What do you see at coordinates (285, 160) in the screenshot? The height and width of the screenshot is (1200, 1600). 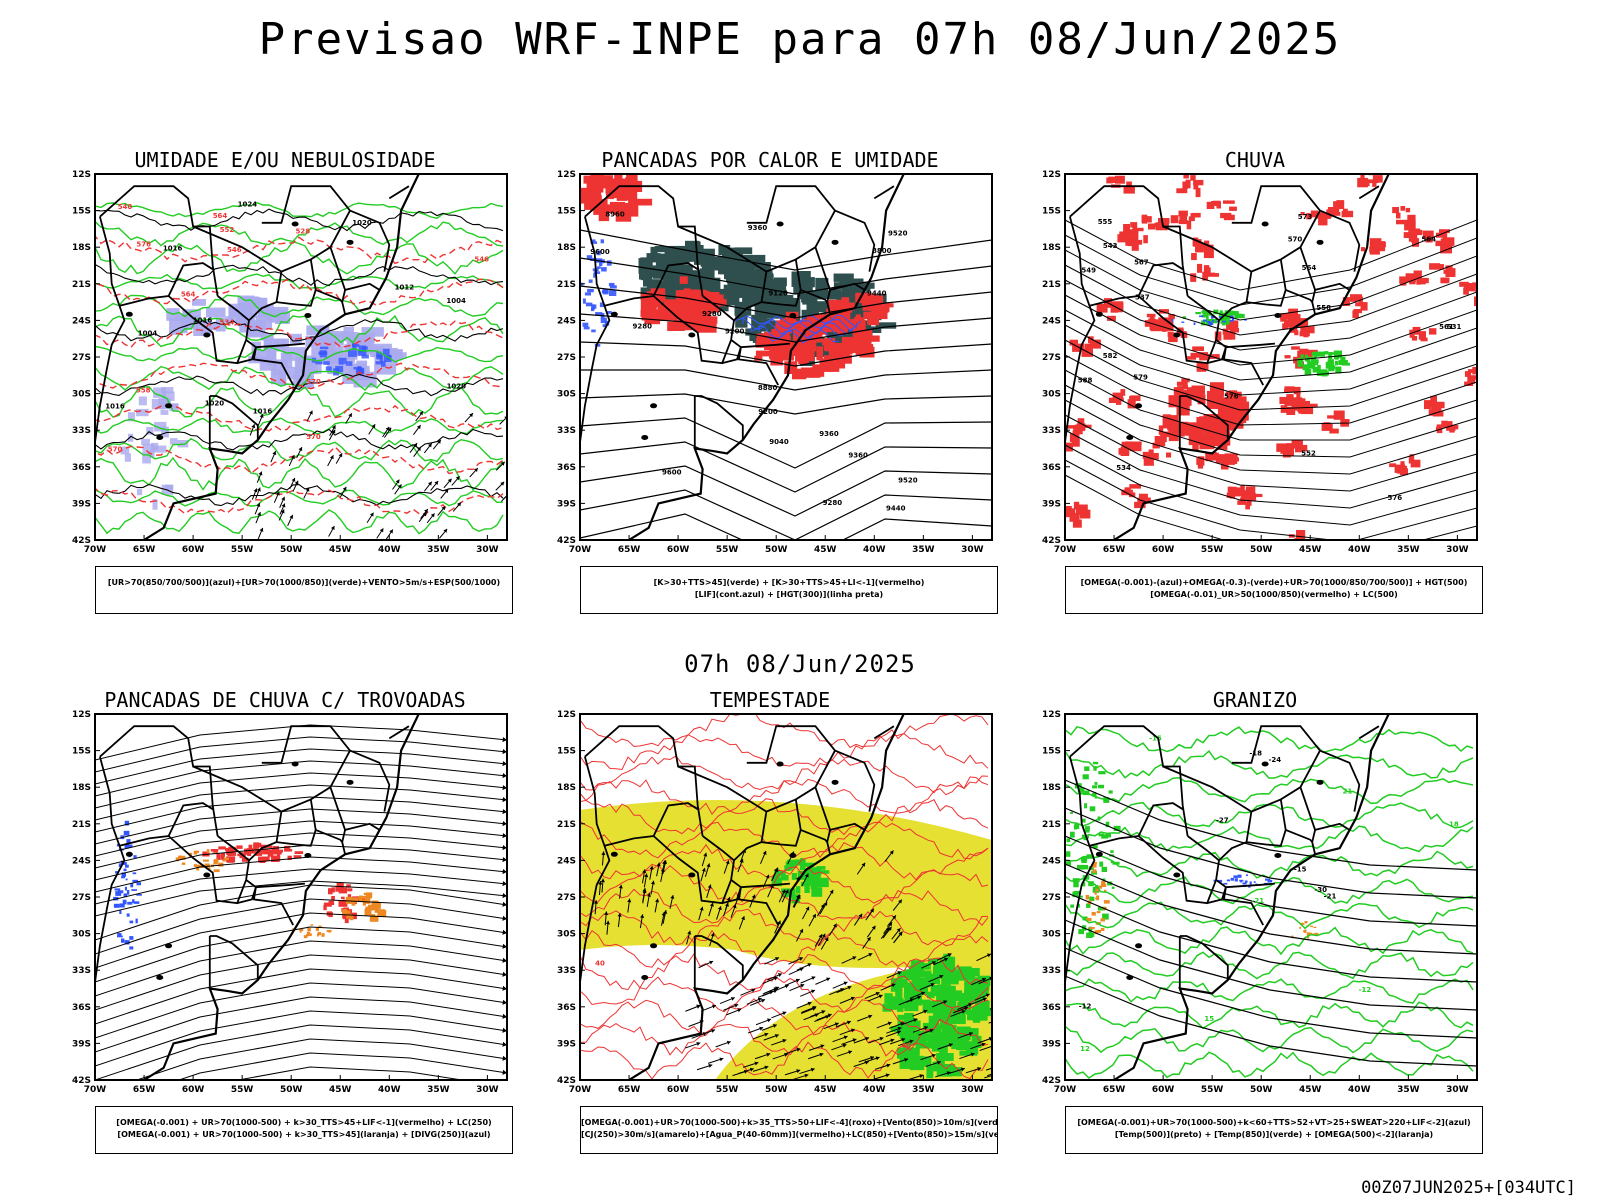 I see `panel-title: UMIDADE E/OU NEBULOSIDADE` at bounding box center [285, 160].